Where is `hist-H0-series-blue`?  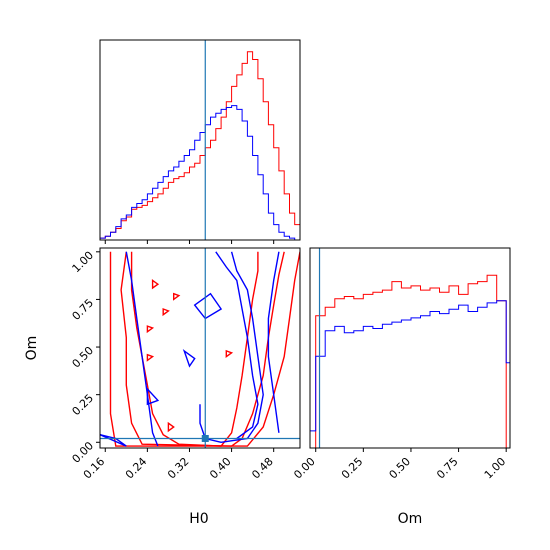
hist-H0-series-blue is located at coordinates (199, 173).